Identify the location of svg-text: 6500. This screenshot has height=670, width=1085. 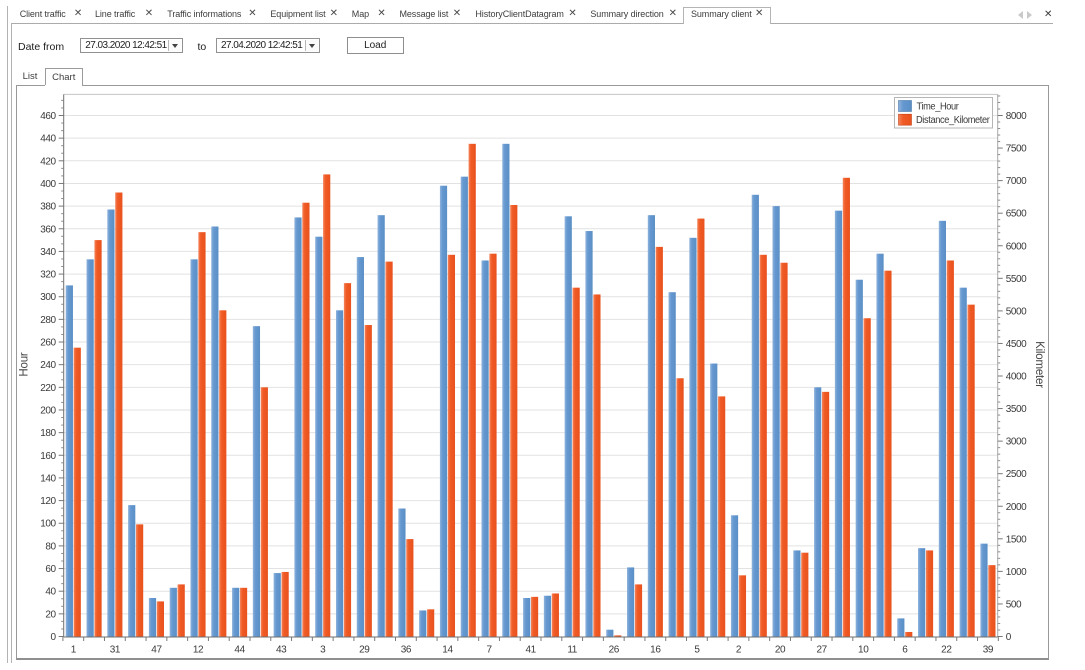
(1016, 214).